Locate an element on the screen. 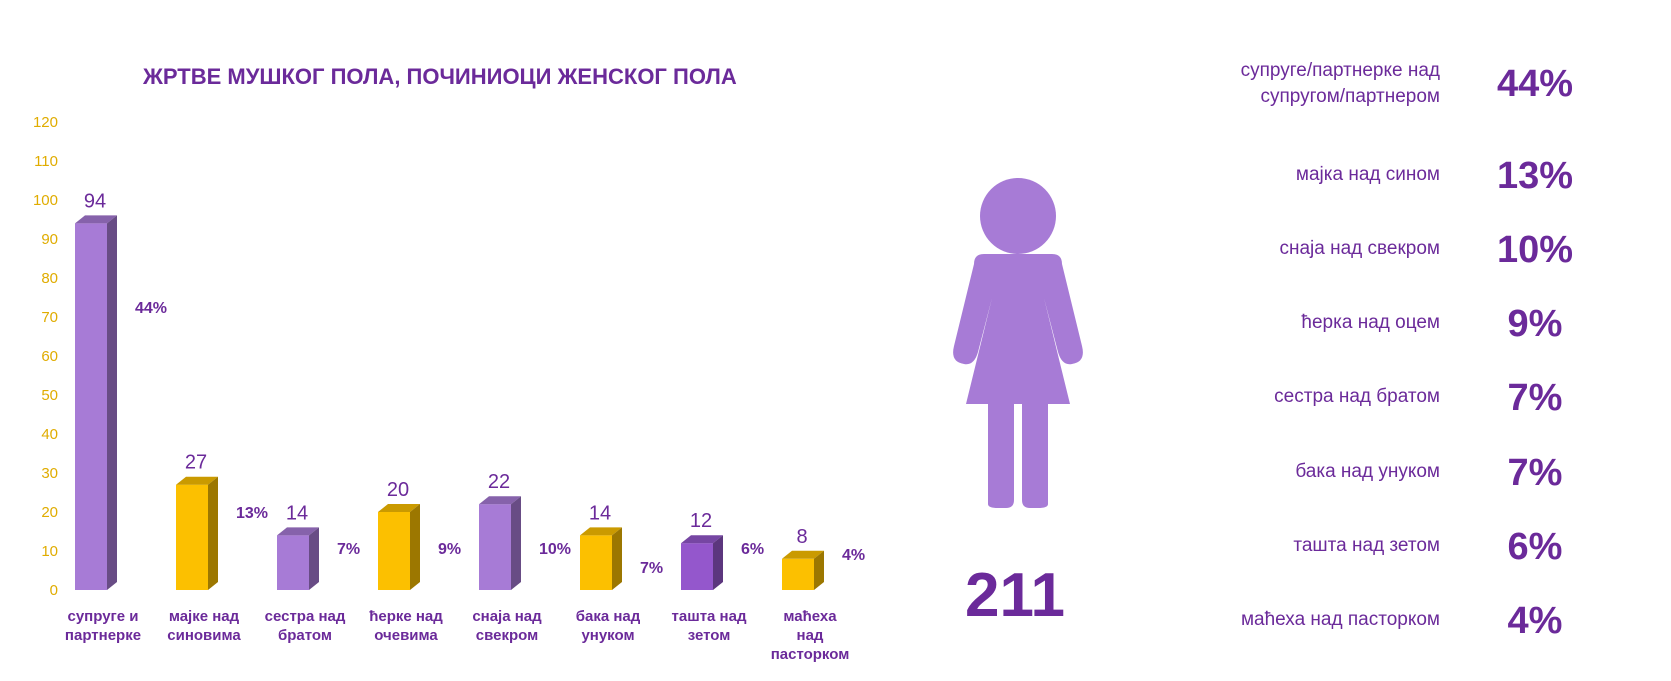 The width and height of the screenshot is (1671, 681). summary-item-label: супруге/партнерке над супругом/партнером is located at coordinates (1340, 83).